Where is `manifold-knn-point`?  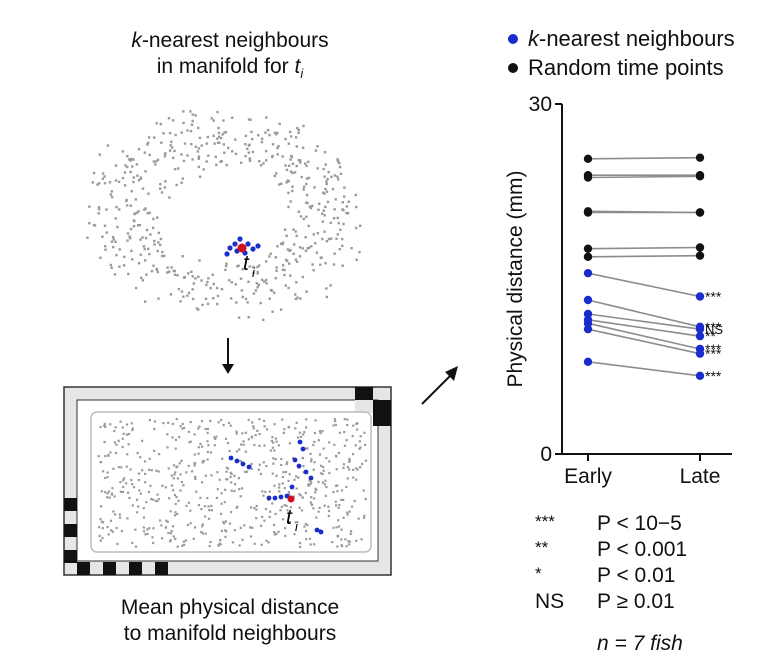 manifold-knn-point is located at coordinates (253, 249).